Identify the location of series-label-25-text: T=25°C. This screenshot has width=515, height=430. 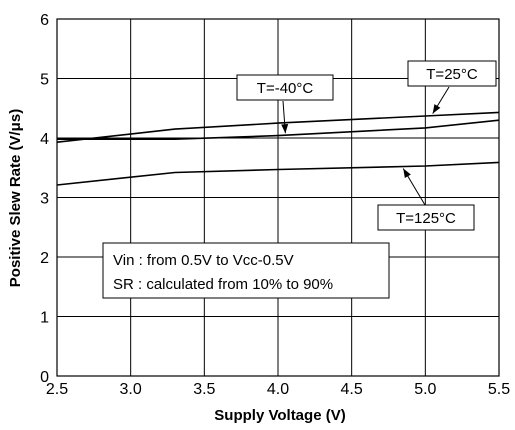
(452, 74).